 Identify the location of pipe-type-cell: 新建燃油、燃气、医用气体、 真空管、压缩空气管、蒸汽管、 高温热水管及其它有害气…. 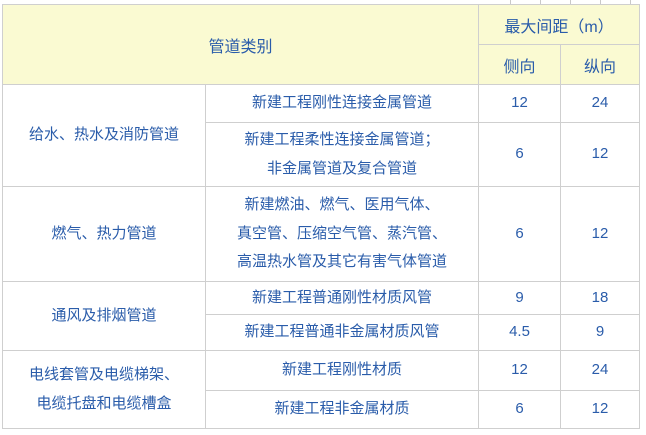
(342, 234).